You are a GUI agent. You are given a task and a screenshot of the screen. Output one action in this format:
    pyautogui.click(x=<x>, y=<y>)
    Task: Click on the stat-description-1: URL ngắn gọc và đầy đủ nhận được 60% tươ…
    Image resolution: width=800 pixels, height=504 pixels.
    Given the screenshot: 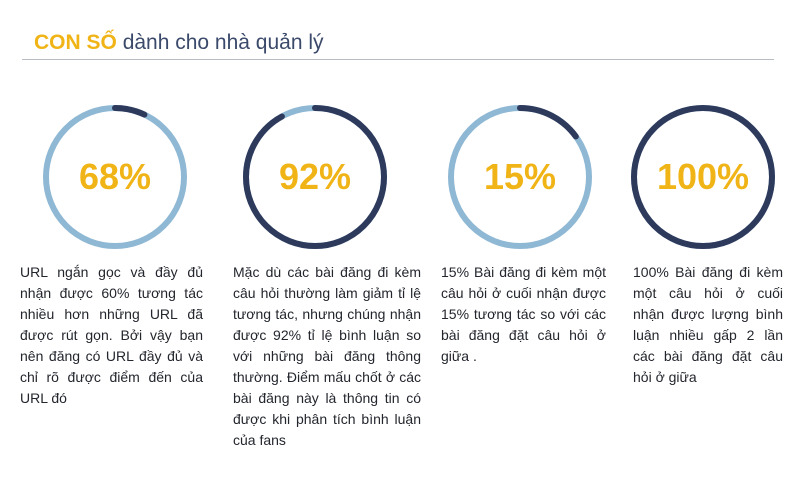 What is the action you would take?
    pyautogui.click(x=111, y=335)
    